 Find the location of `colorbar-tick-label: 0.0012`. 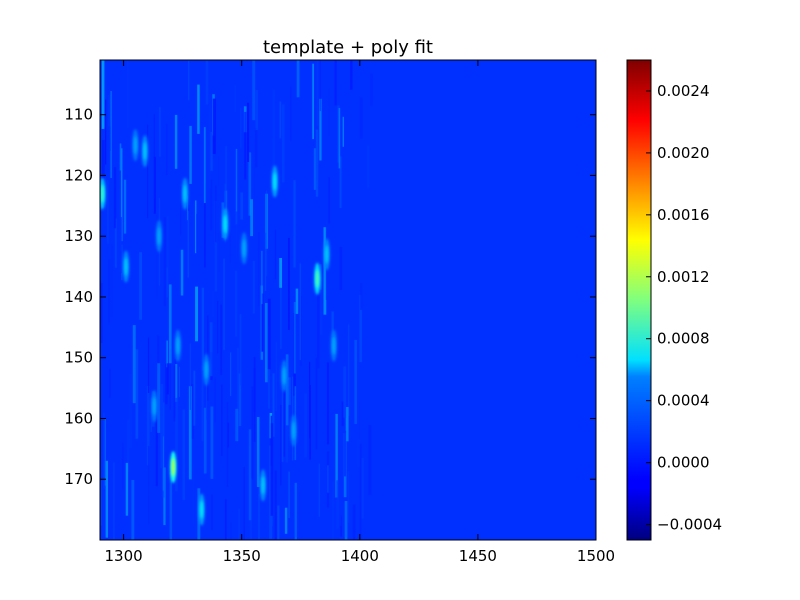

colorbar-tick-label: 0.0012 is located at coordinates (683, 277).